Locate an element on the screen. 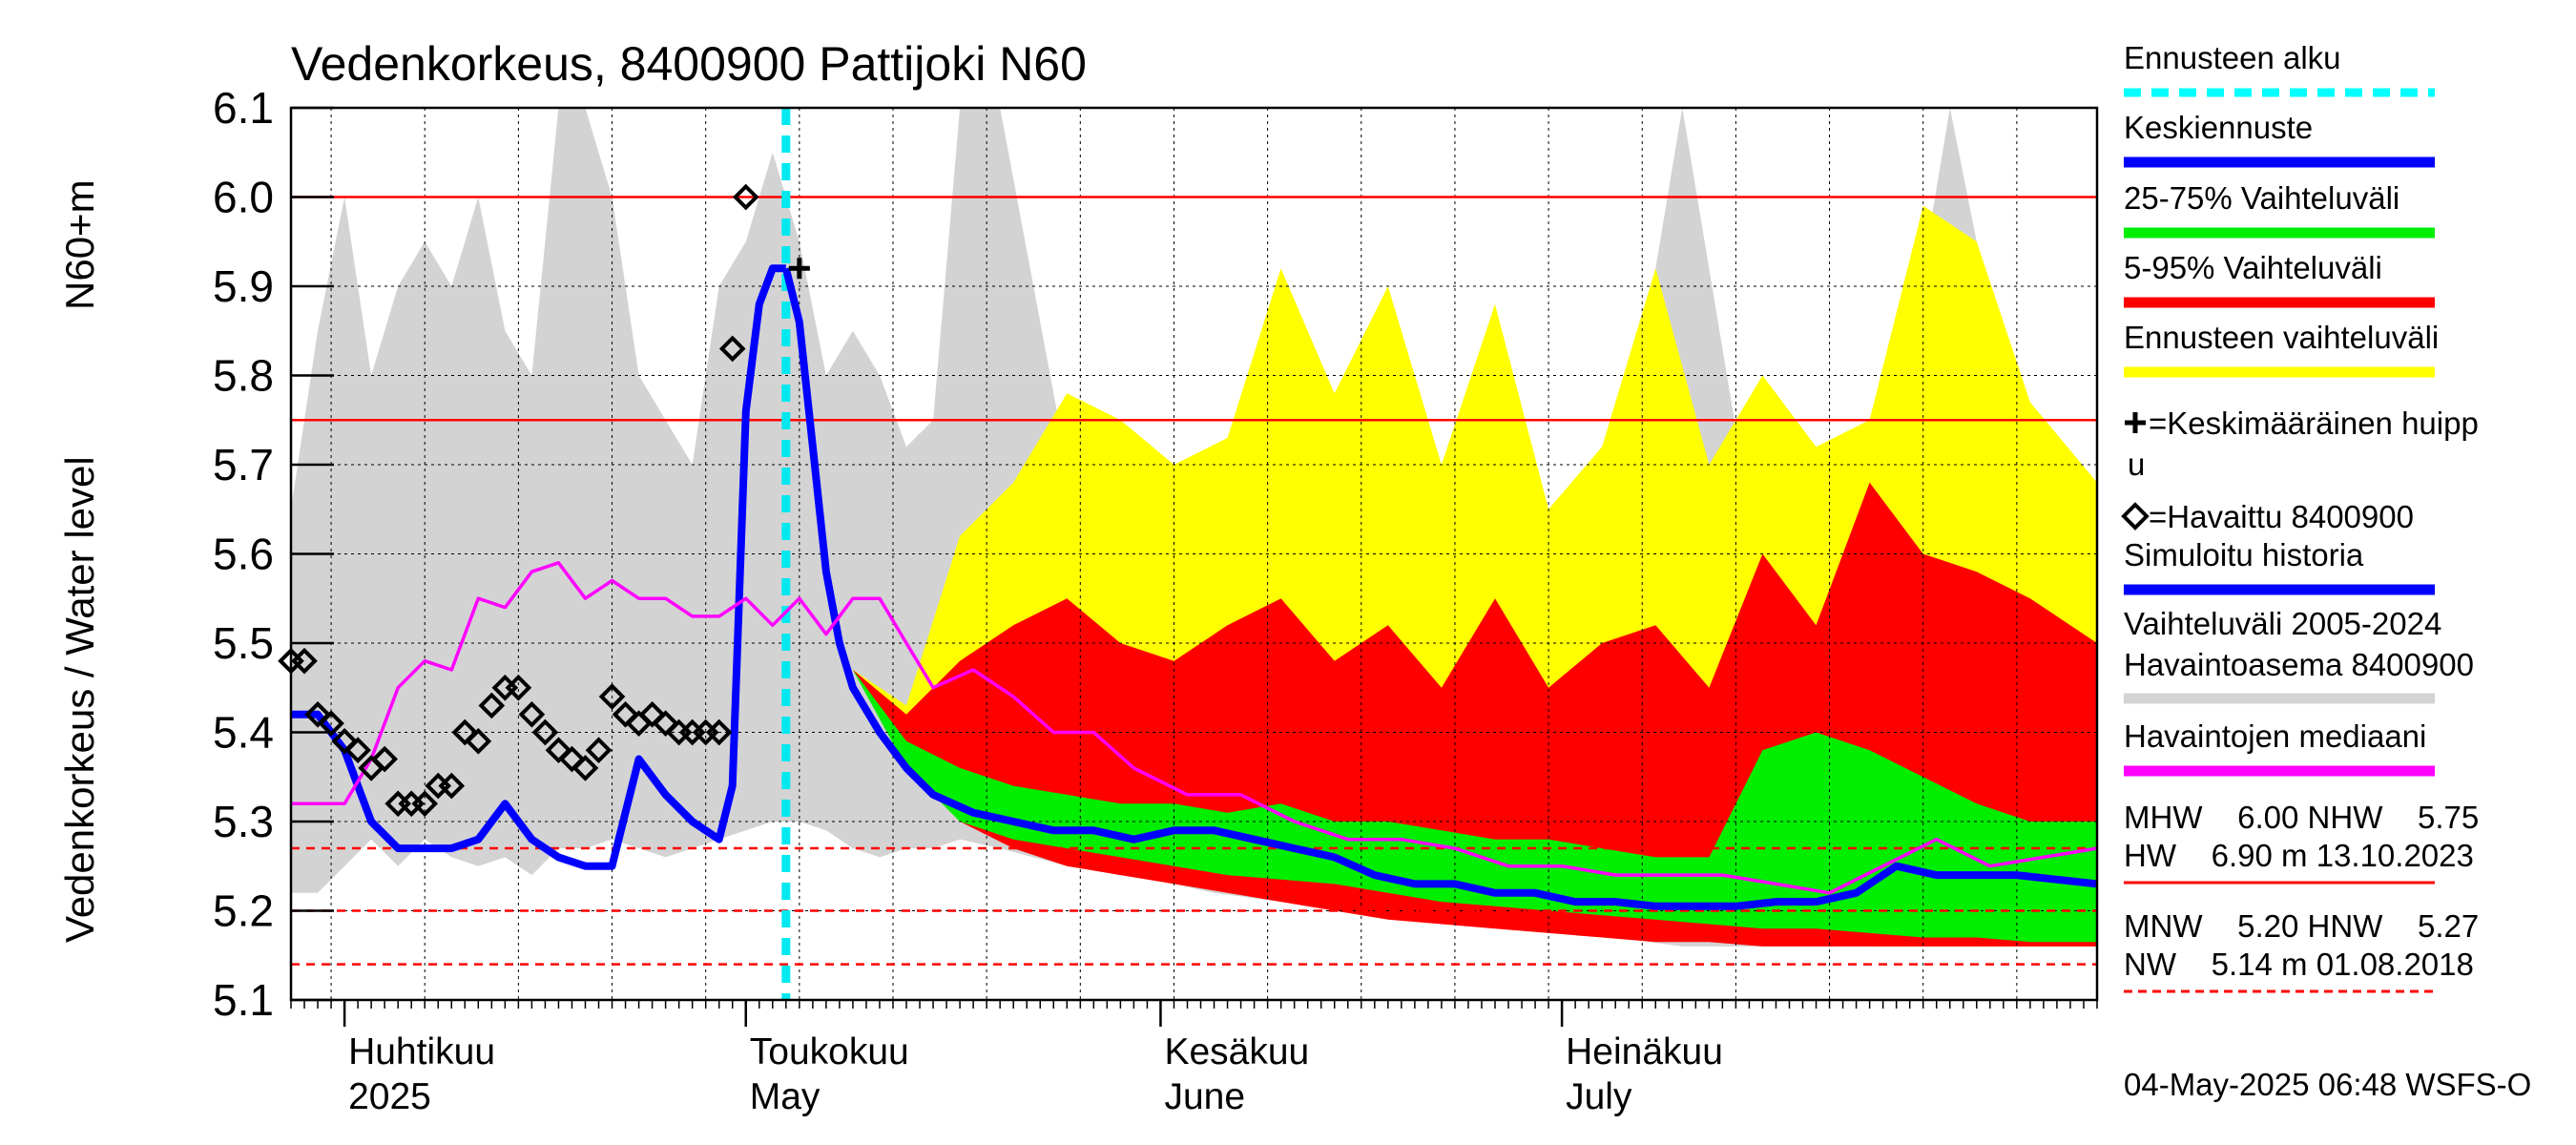 The width and height of the screenshot is (2576, 1145). legend-stat-2: HW 6.90 m 13.10.2023 is located at coordinates (2299, 855).